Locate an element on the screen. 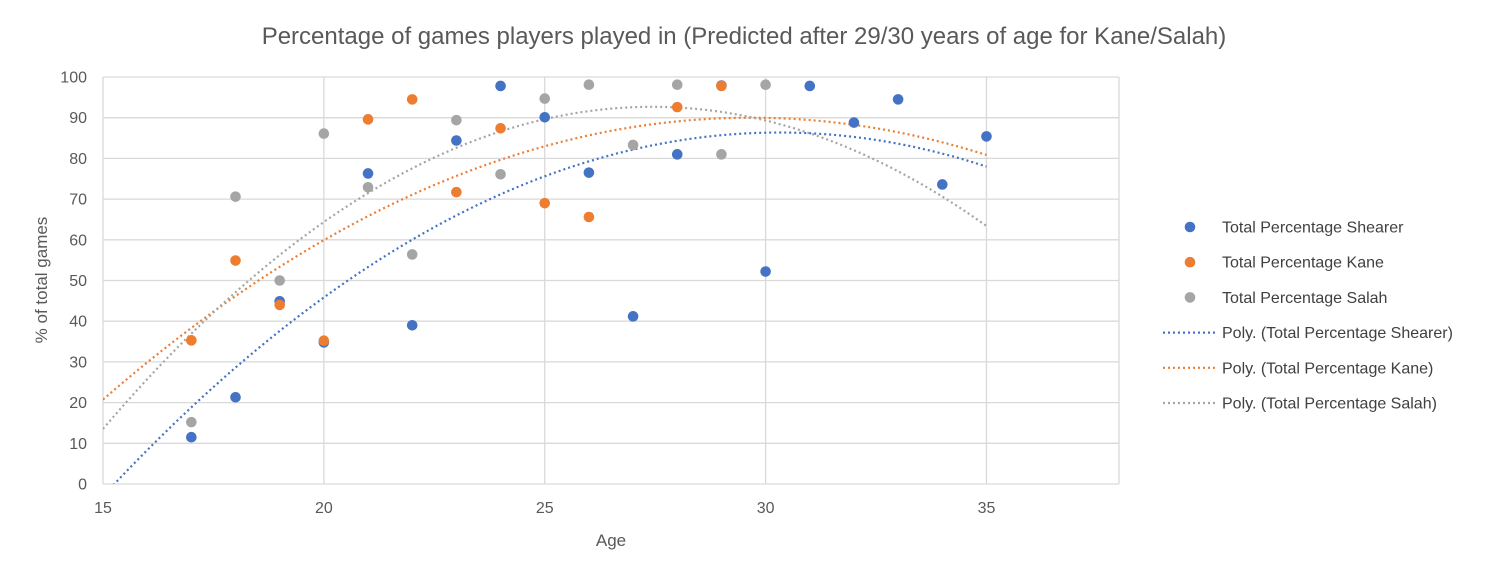 Image resolution: width=1488 pixels, height=577 pixels. legend-label: Poly. (Total Percentage Salah) is located at coordinates (1329, 404).